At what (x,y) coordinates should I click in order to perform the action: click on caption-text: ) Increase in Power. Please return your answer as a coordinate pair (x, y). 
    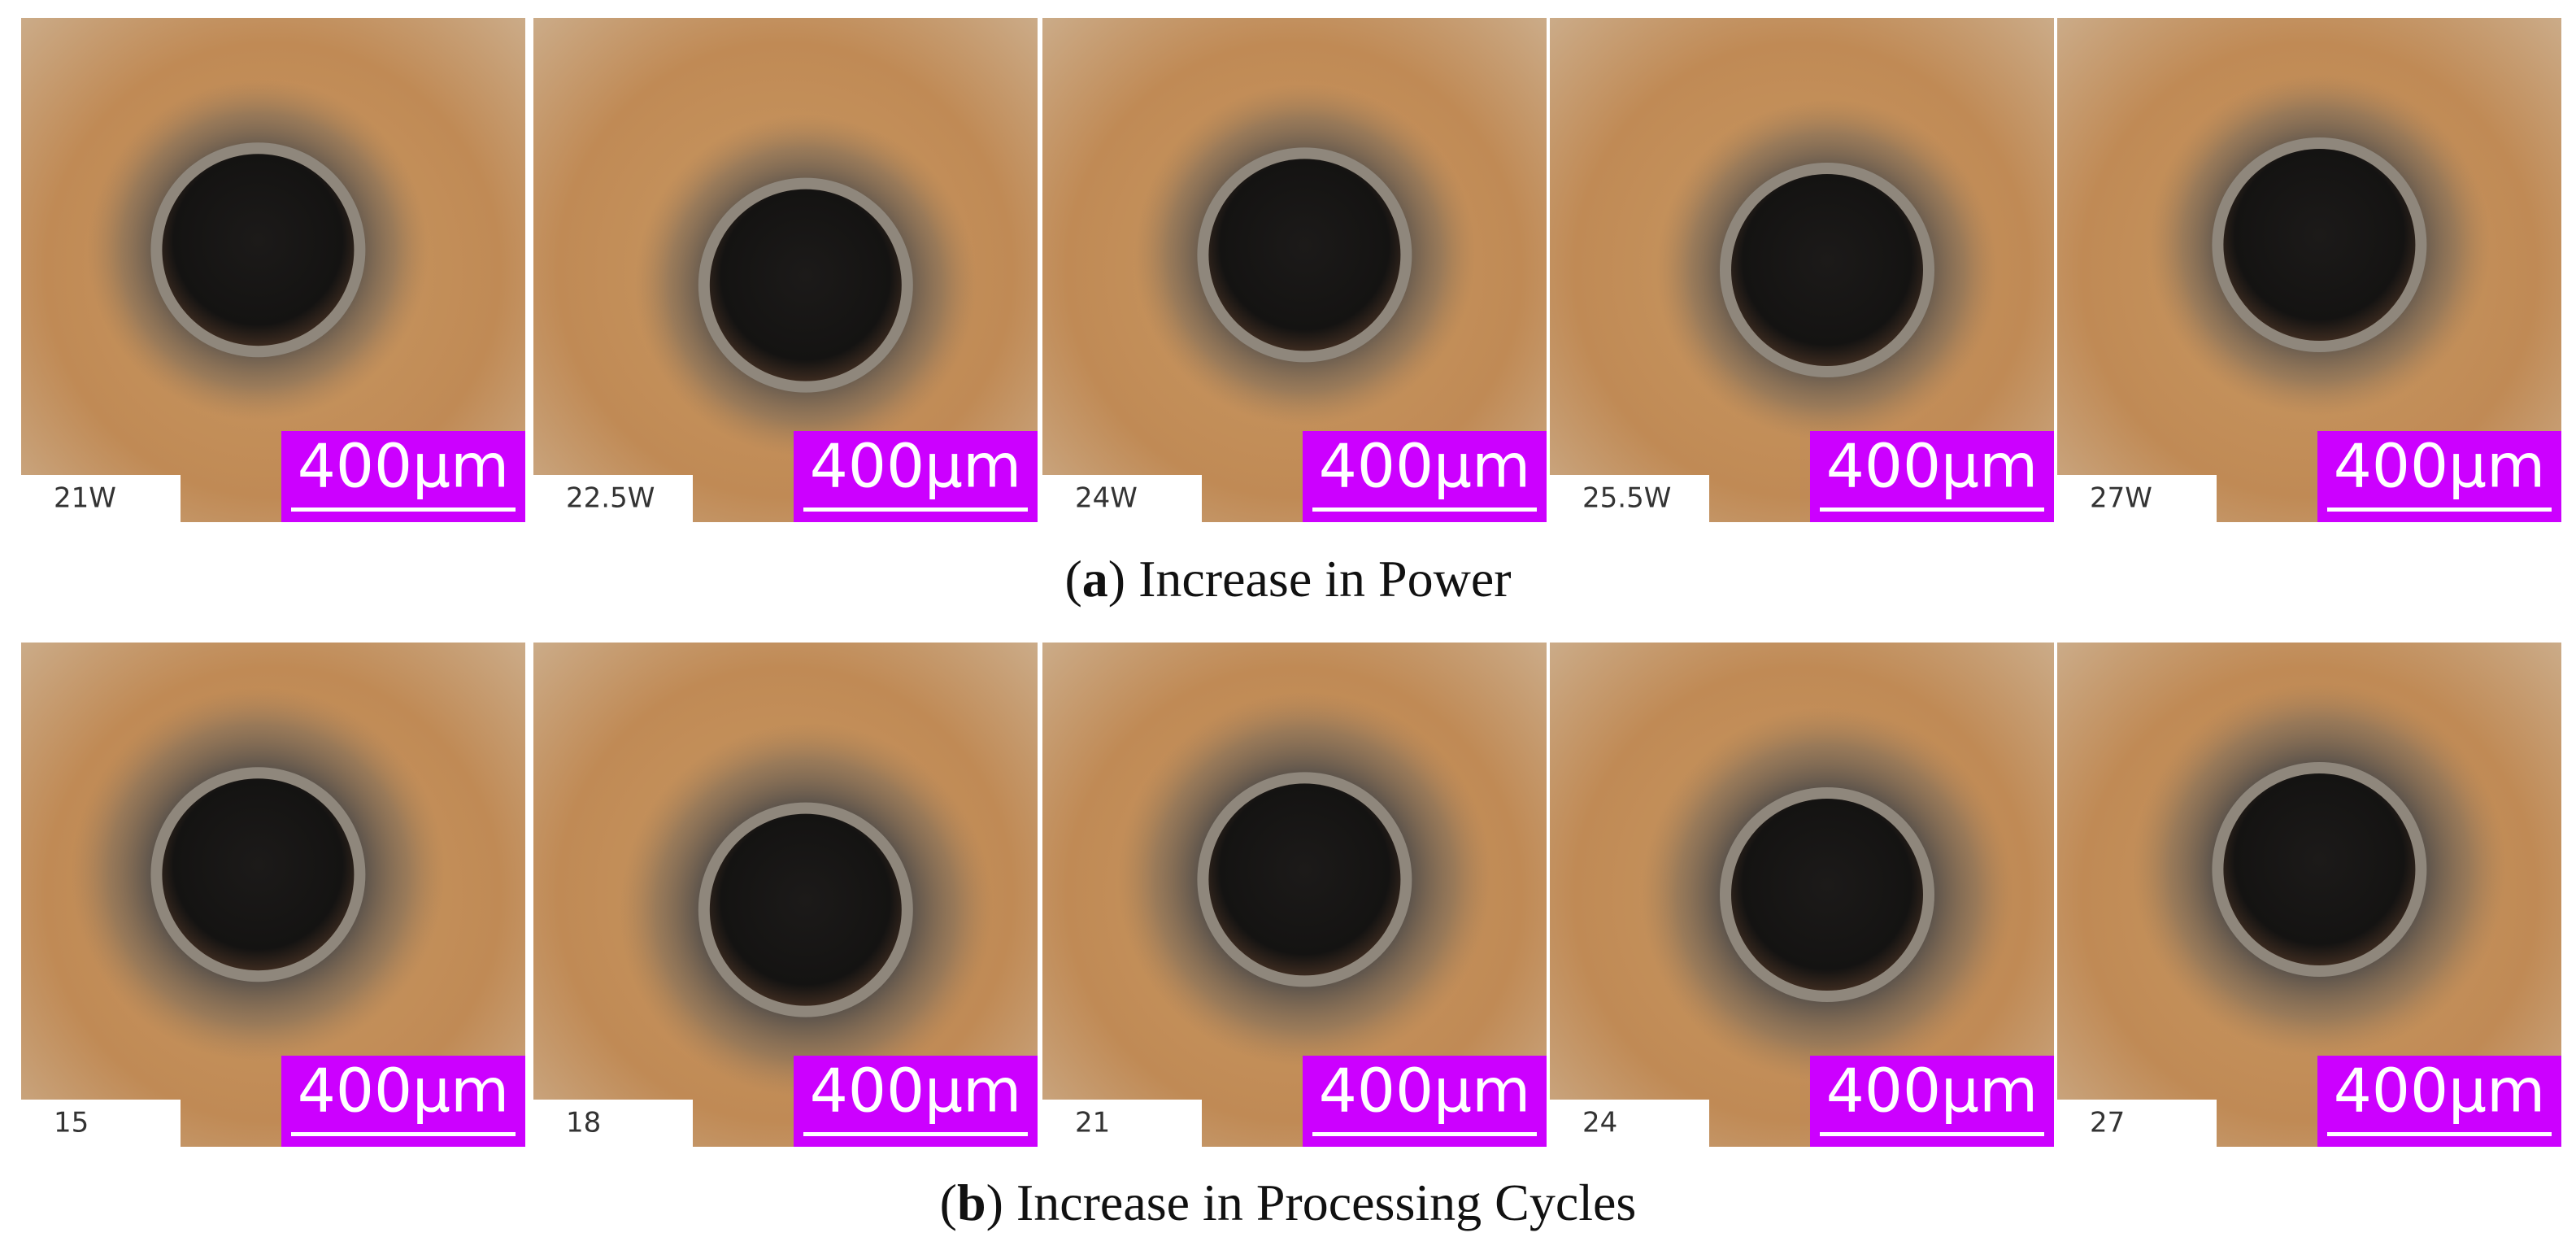
    Looking at the image, I should click on (1310, 579).